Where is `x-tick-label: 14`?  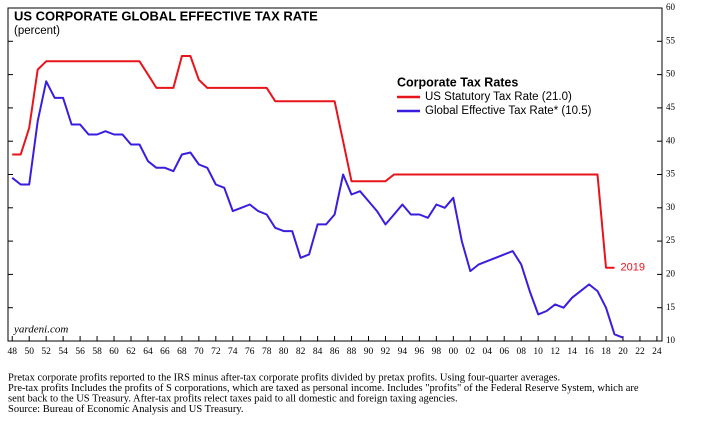
x-tick-label: 14 is located at coordinates (572, 352).